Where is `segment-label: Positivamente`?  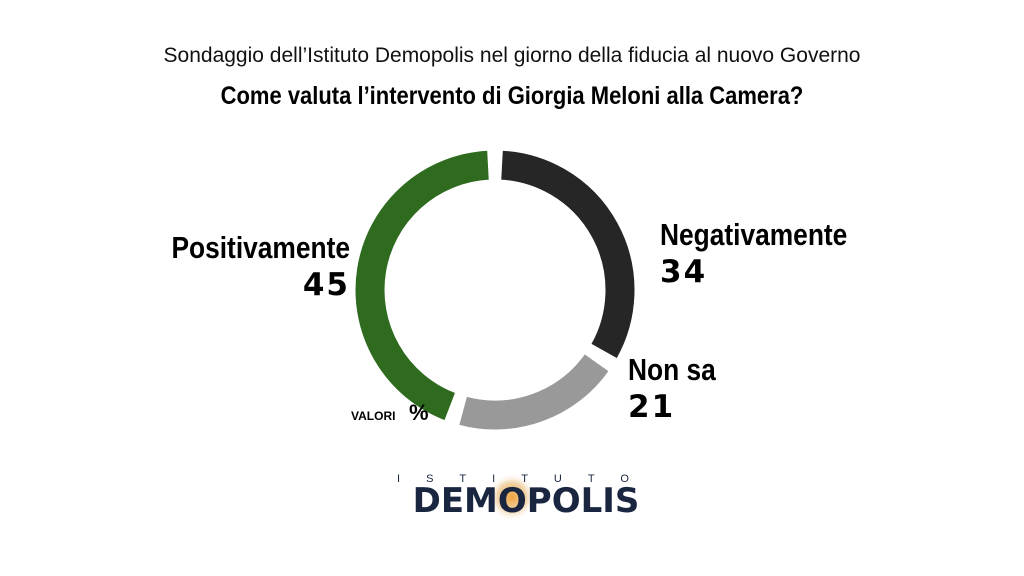
segment-label: Positivamente is located at coordinates (260, 248).